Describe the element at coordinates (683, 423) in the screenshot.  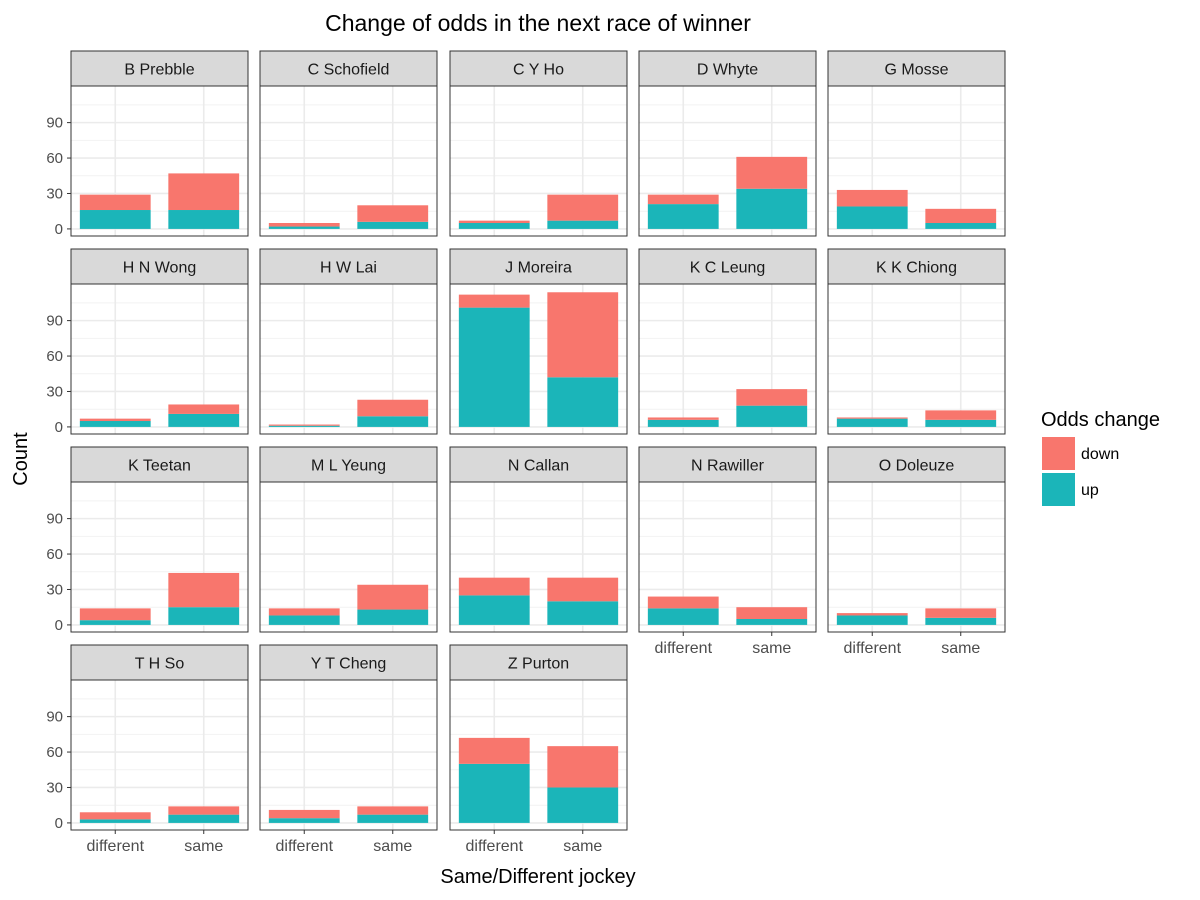
I see `bar-up-k-c-leung-different` at that location.